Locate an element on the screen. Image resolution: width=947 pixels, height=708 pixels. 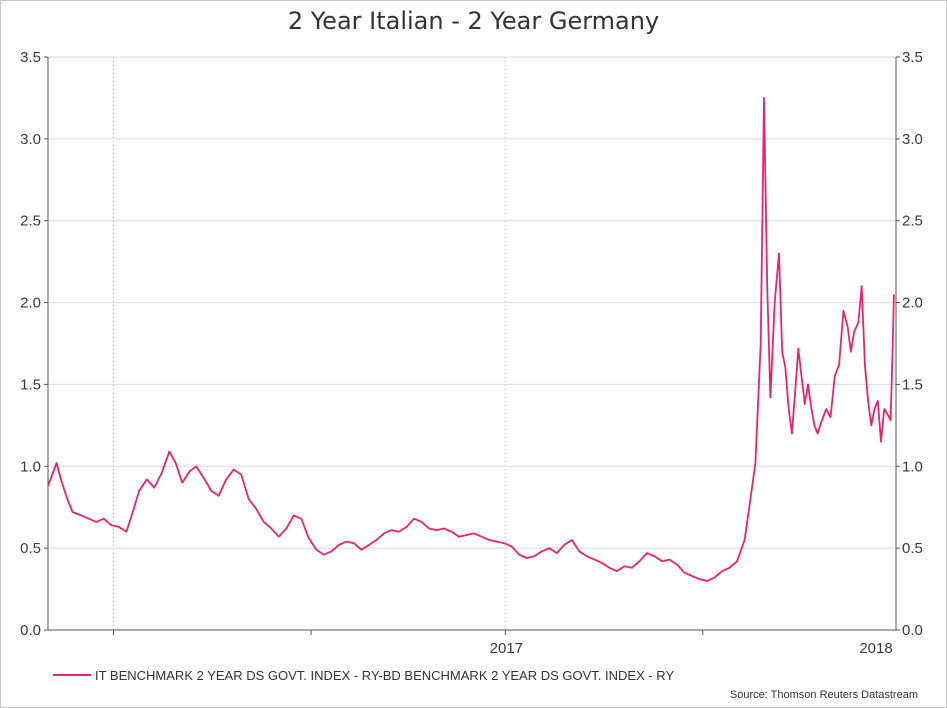
y-tick-label-left: 0.0 is located at coordinates (30, 630).